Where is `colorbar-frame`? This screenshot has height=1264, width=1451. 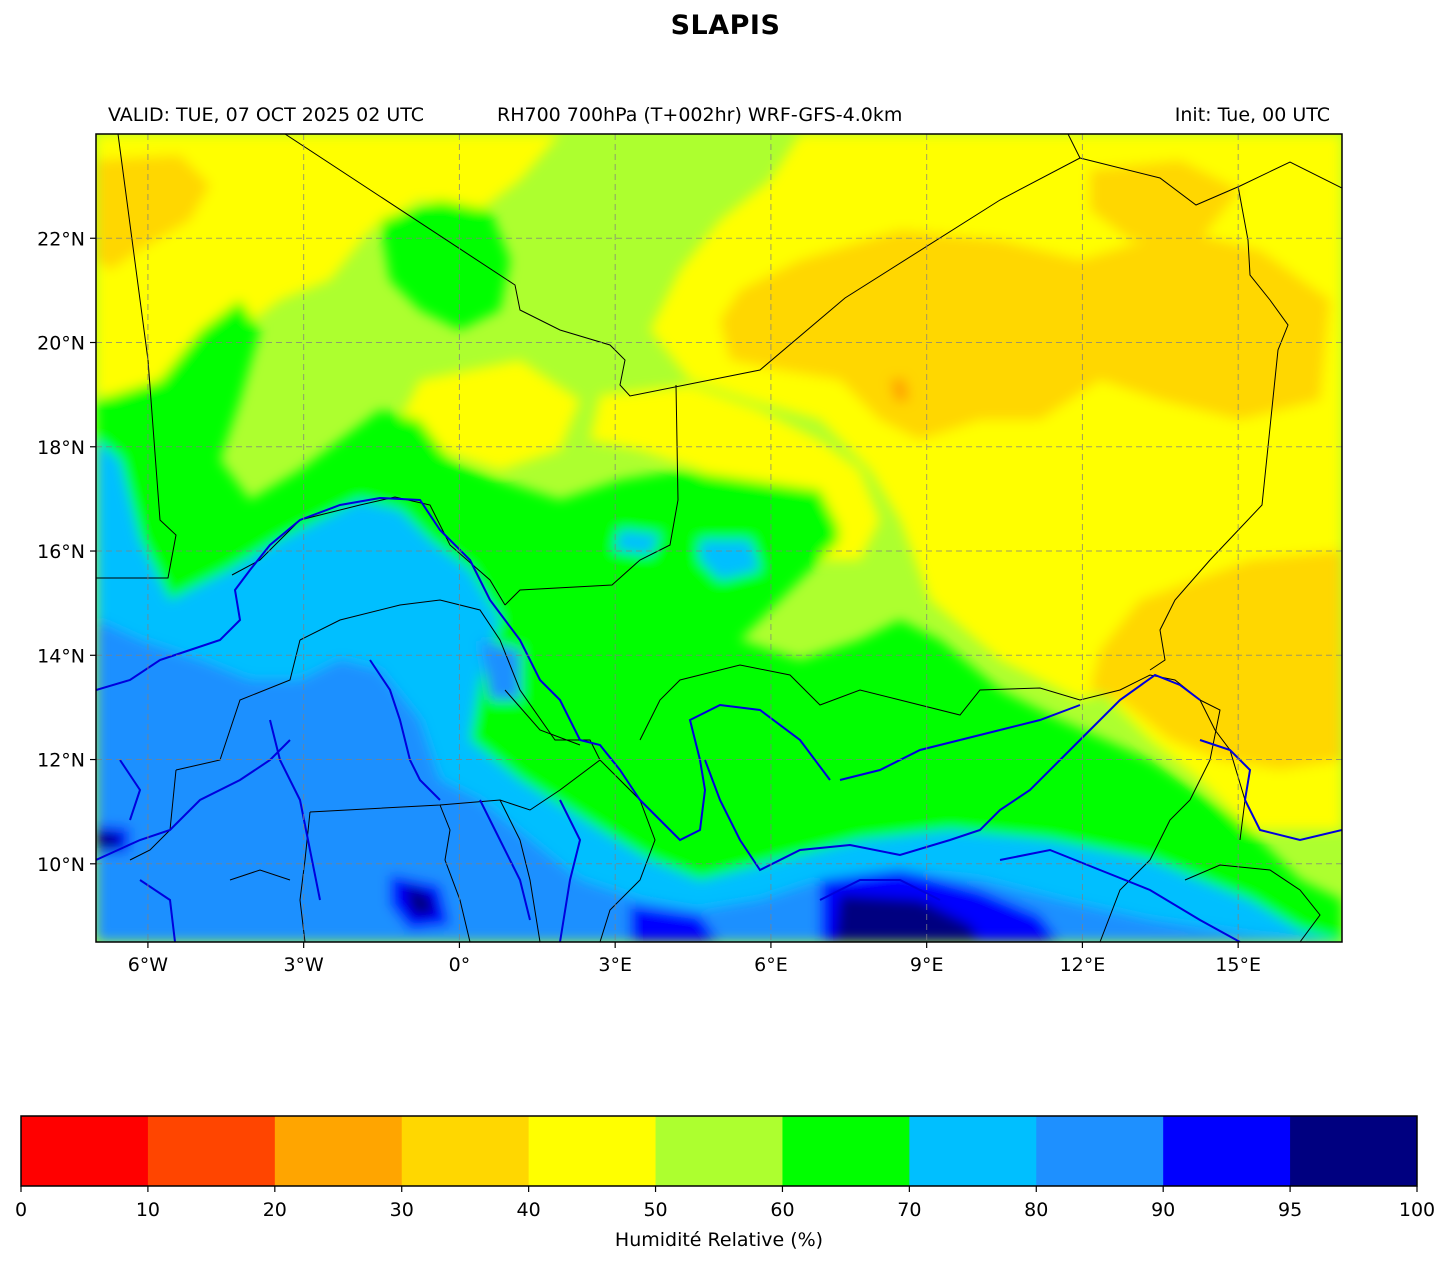 colorbar-frame is located at coordinates (719, 1151).